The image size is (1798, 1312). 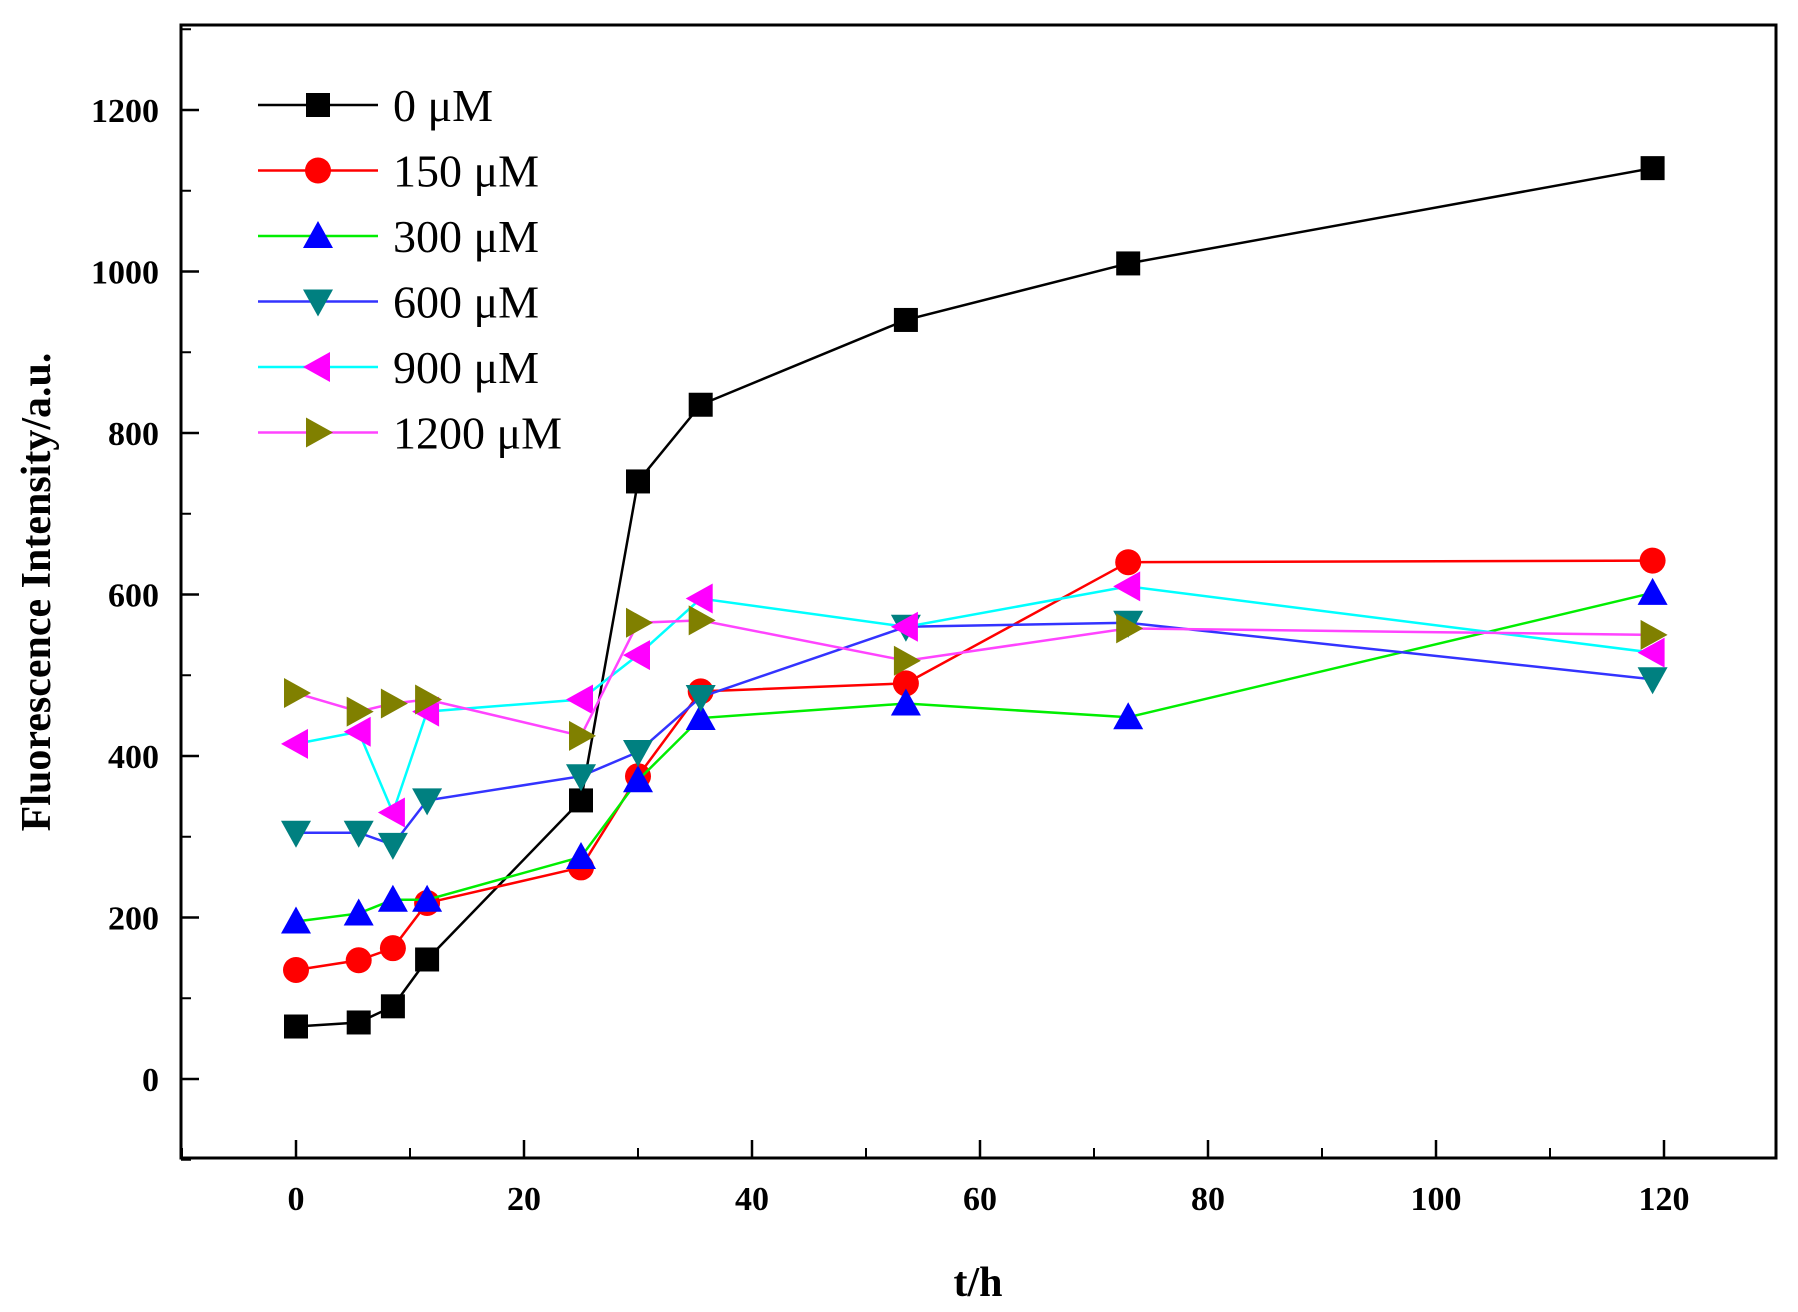 I want to click on series-line-600um, so click(x=974, y=734).